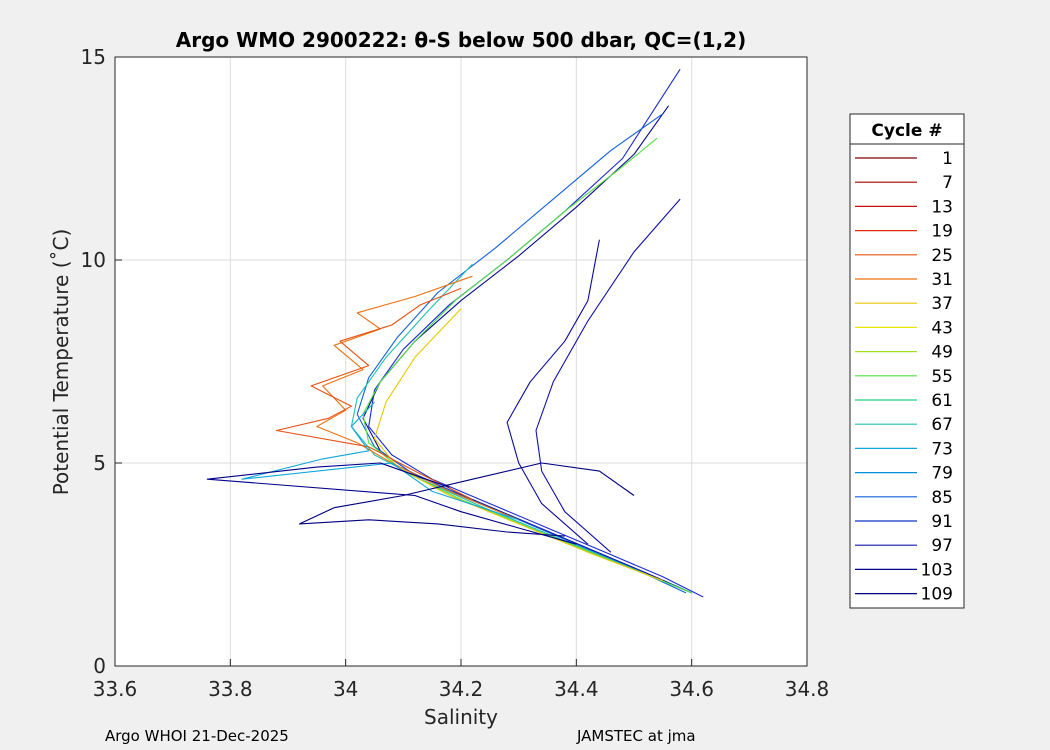  I want to click on y-tick-label: 0, so click(99, 666).